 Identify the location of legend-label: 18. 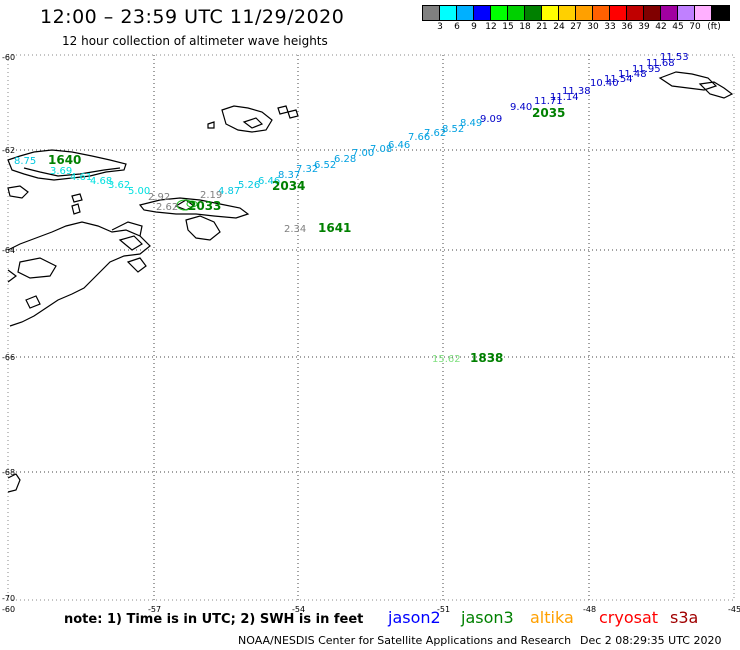
(525, 27).